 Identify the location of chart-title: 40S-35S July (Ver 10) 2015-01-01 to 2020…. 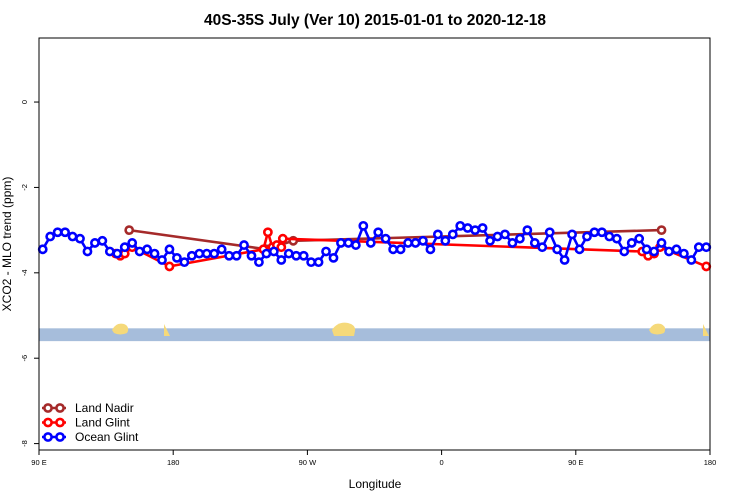
(375, 20).